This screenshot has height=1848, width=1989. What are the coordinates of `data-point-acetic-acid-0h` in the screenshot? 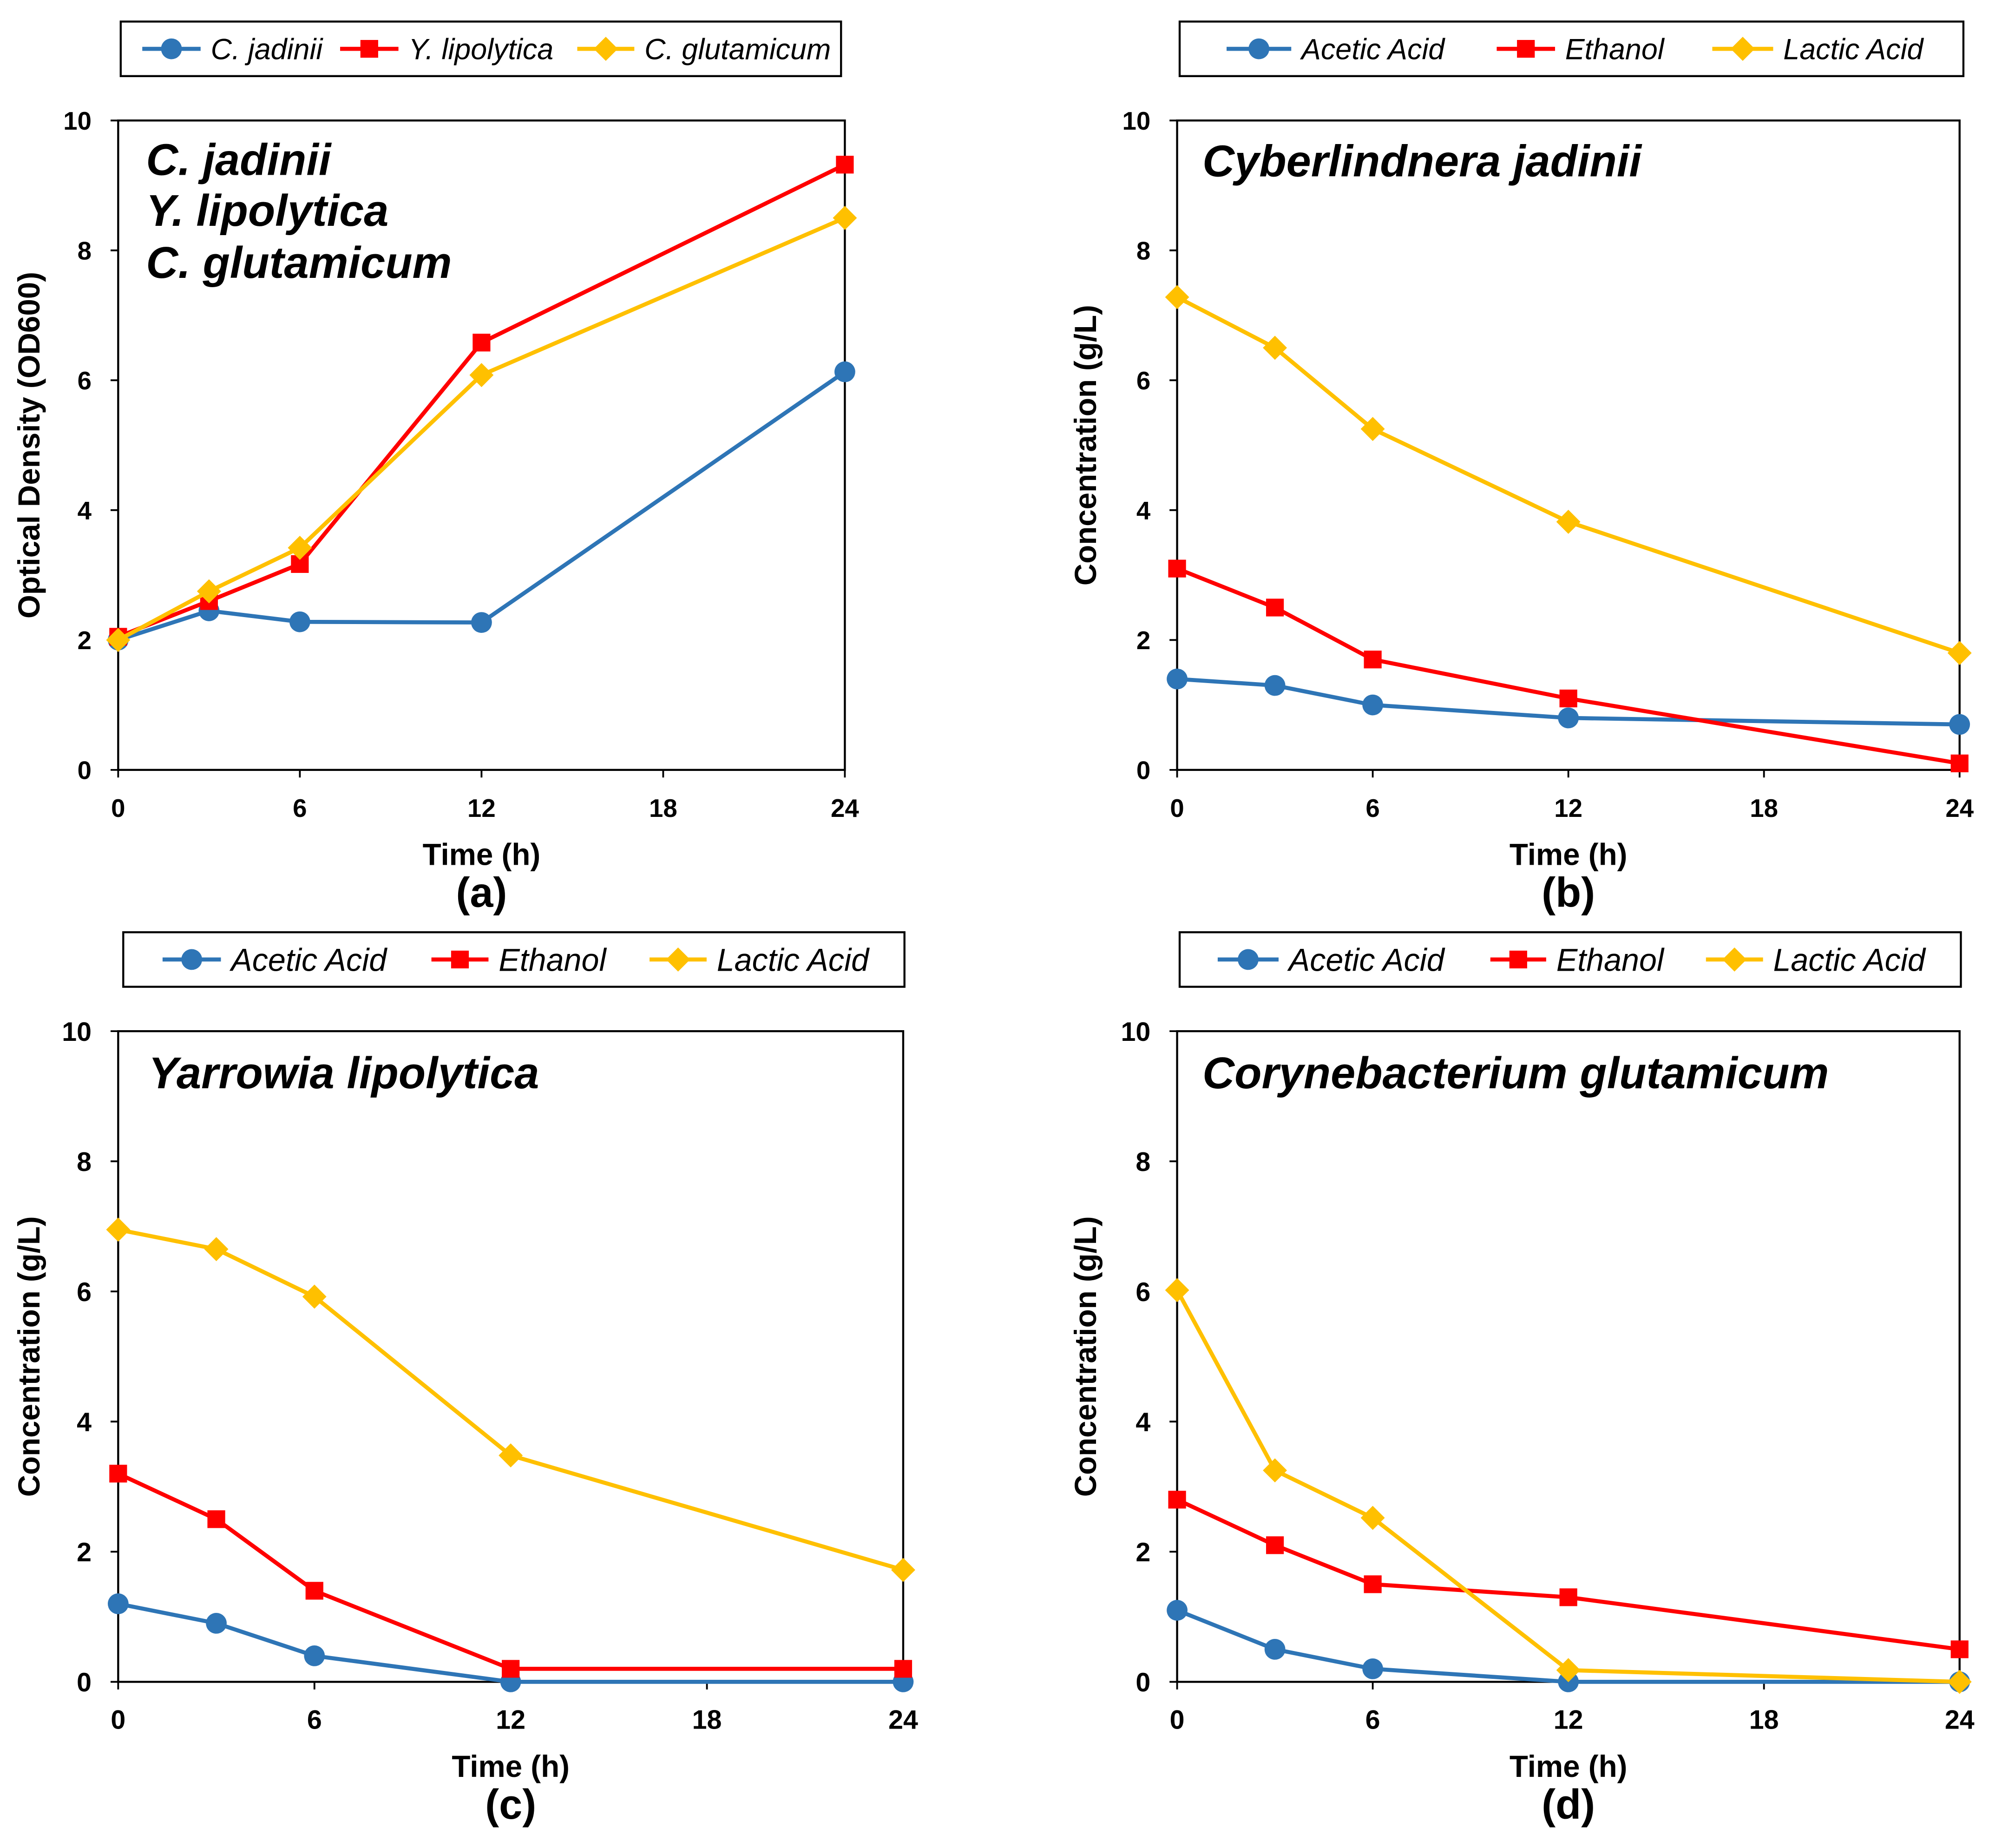 It's located at (1177, 679).